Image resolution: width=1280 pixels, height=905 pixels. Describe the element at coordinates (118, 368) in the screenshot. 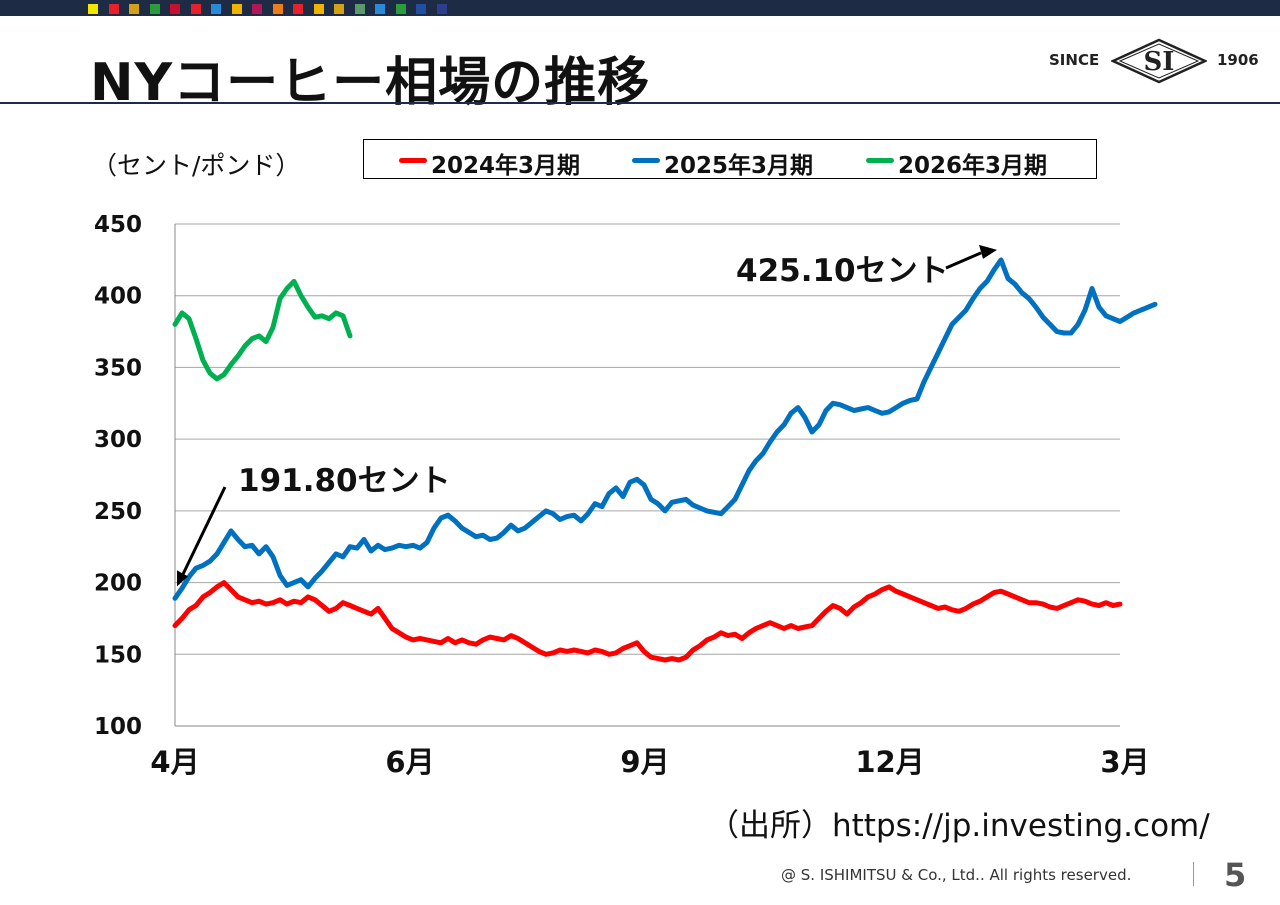

I see `y-tick-label: 350` at that location.